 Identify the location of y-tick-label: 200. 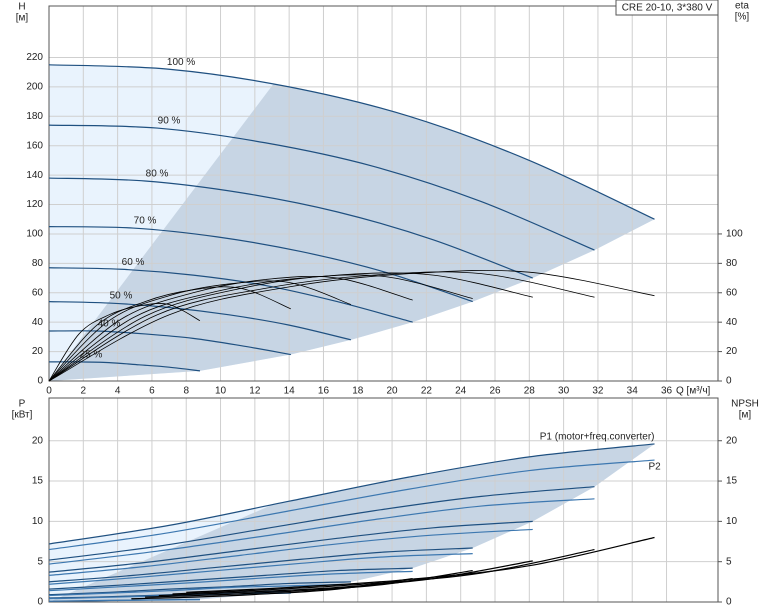
(34, 87).